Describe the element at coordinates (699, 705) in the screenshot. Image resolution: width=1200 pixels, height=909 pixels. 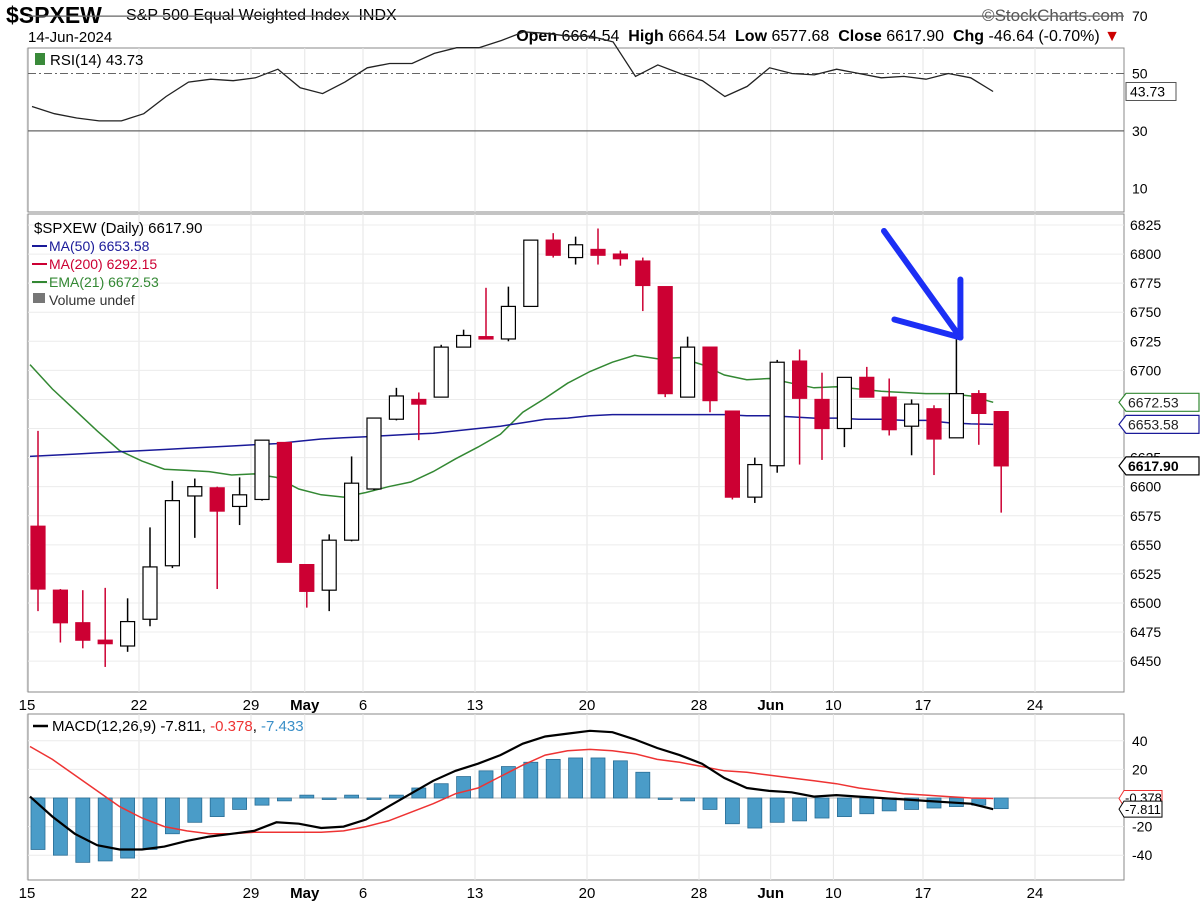
I see `price-x-tick-label: 28` at that location.